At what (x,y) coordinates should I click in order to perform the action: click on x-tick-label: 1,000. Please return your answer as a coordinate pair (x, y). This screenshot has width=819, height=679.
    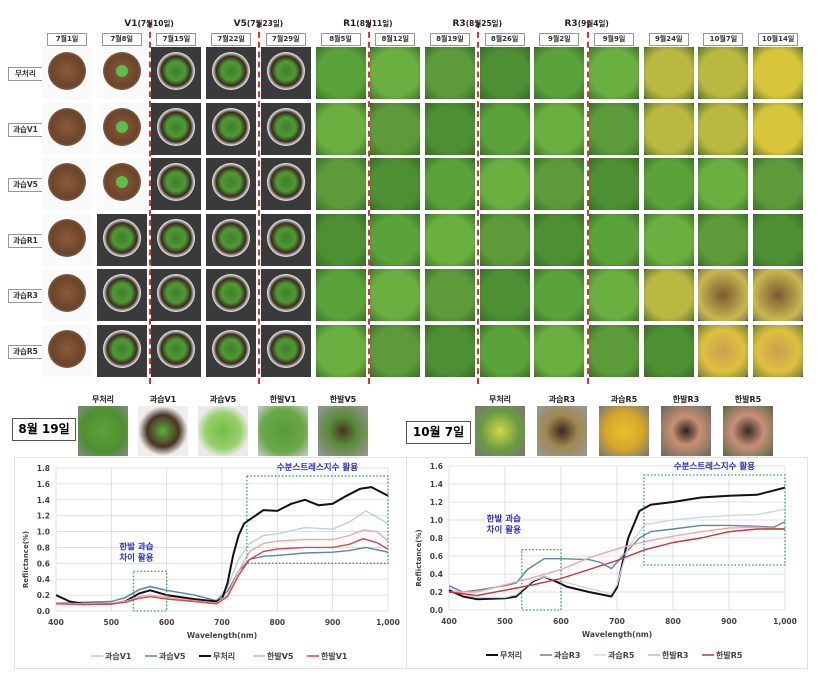
    Looking at the image, I should click on (785, 621).